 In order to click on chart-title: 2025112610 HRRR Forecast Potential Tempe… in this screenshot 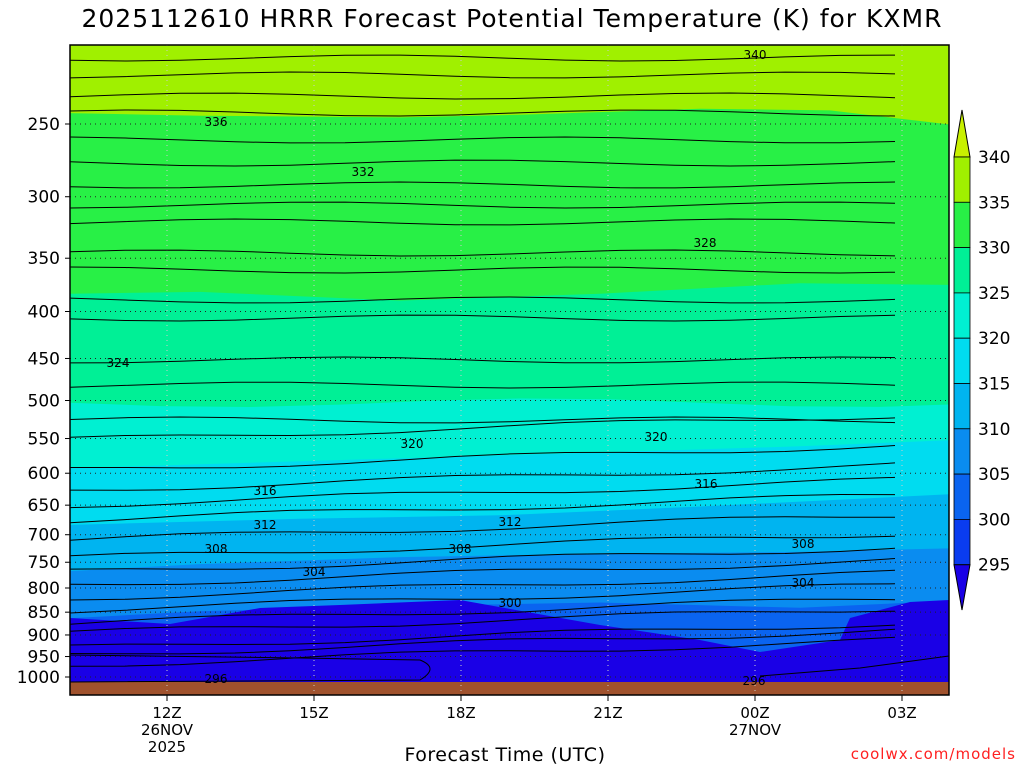, I will do `click(512, 18)`.